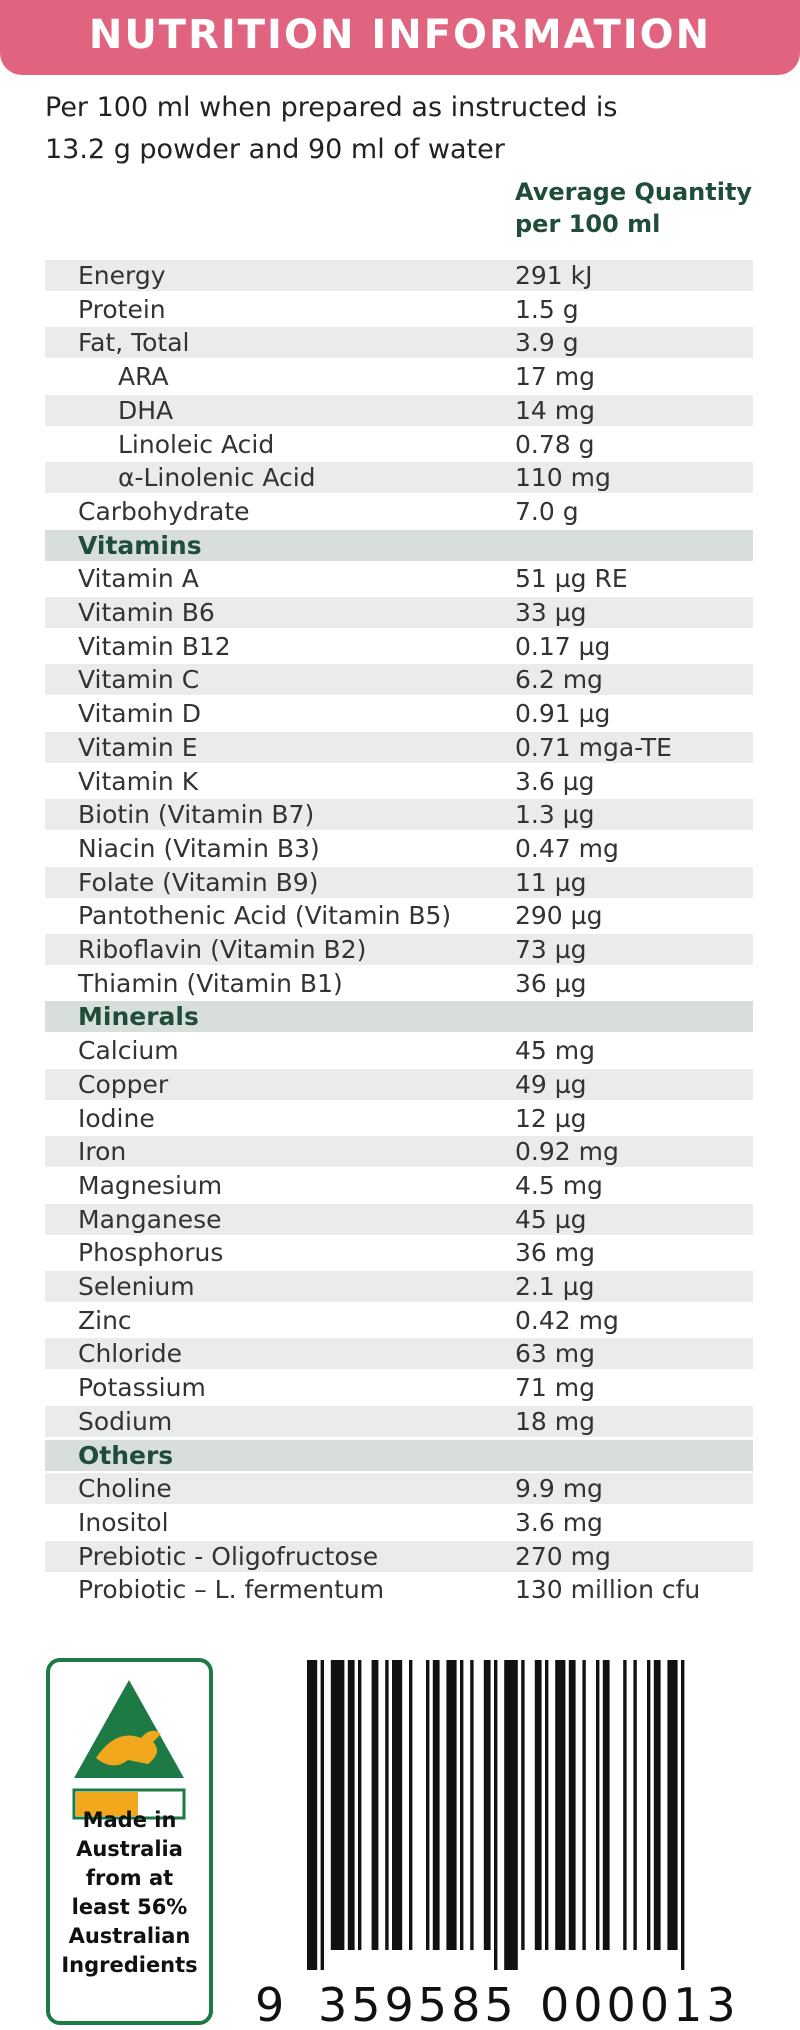 The image size is (800, 2030). Describe the element at coordinates (418, 2004) in the screenshot. I see `barcode-digit: 359585` at that location.